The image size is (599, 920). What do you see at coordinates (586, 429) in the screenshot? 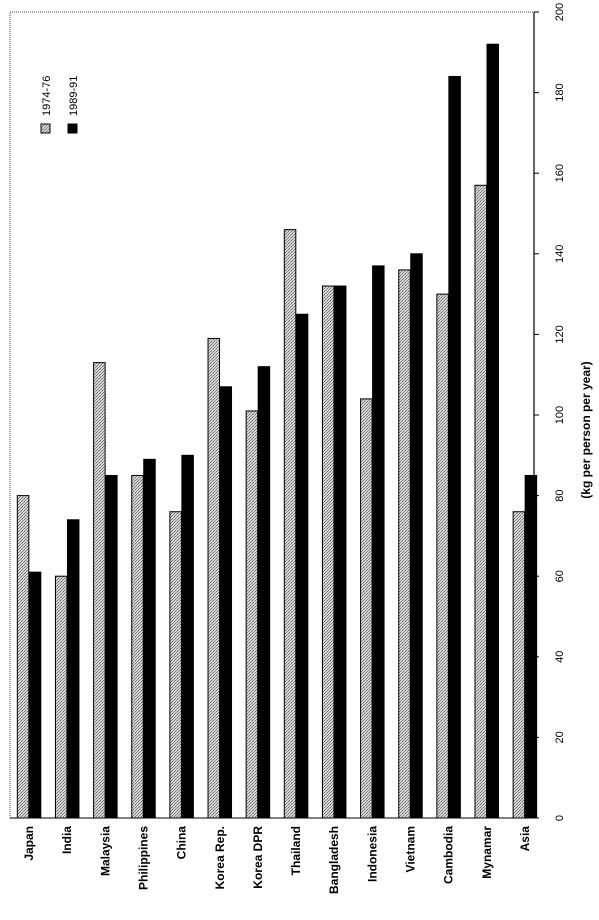
I see `value-axis-label: (kg per person per year)` at bounding box center [586, 429].